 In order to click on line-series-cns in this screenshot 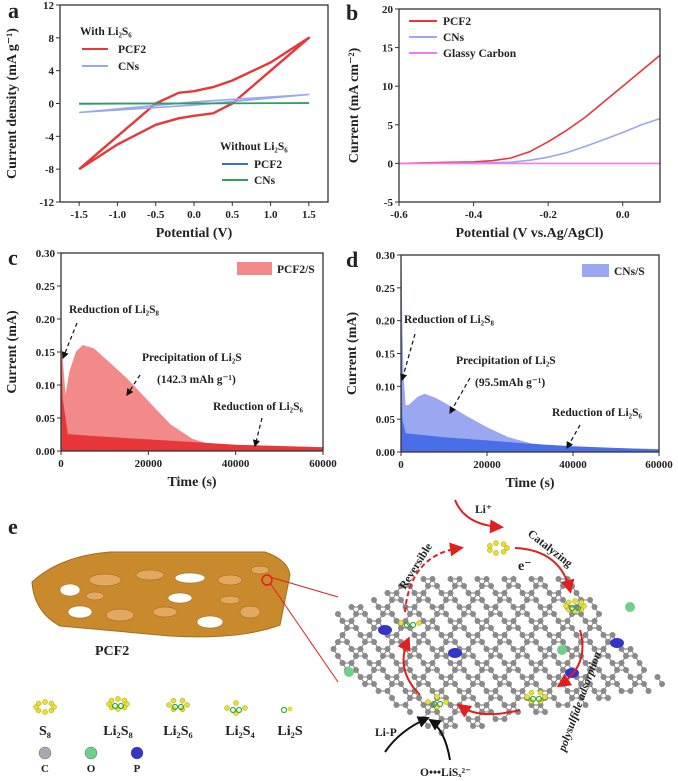, I will do `click(529, 141)`.